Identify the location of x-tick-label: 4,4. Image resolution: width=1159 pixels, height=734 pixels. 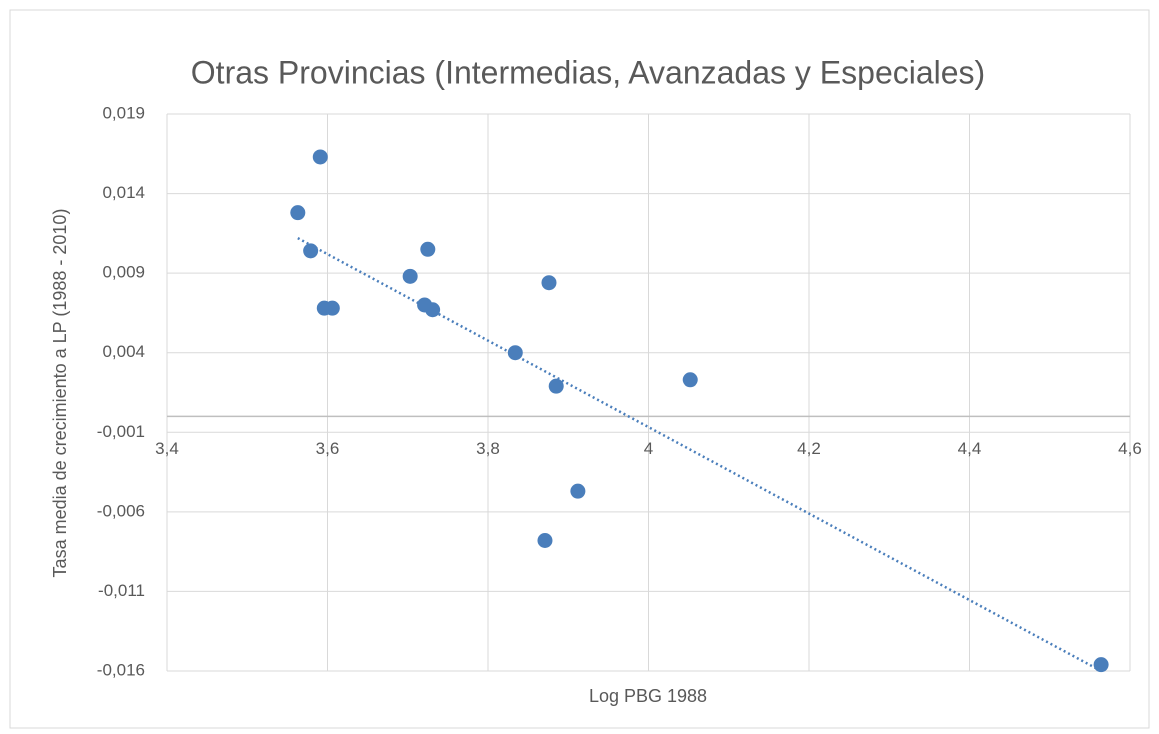
(970, 448).